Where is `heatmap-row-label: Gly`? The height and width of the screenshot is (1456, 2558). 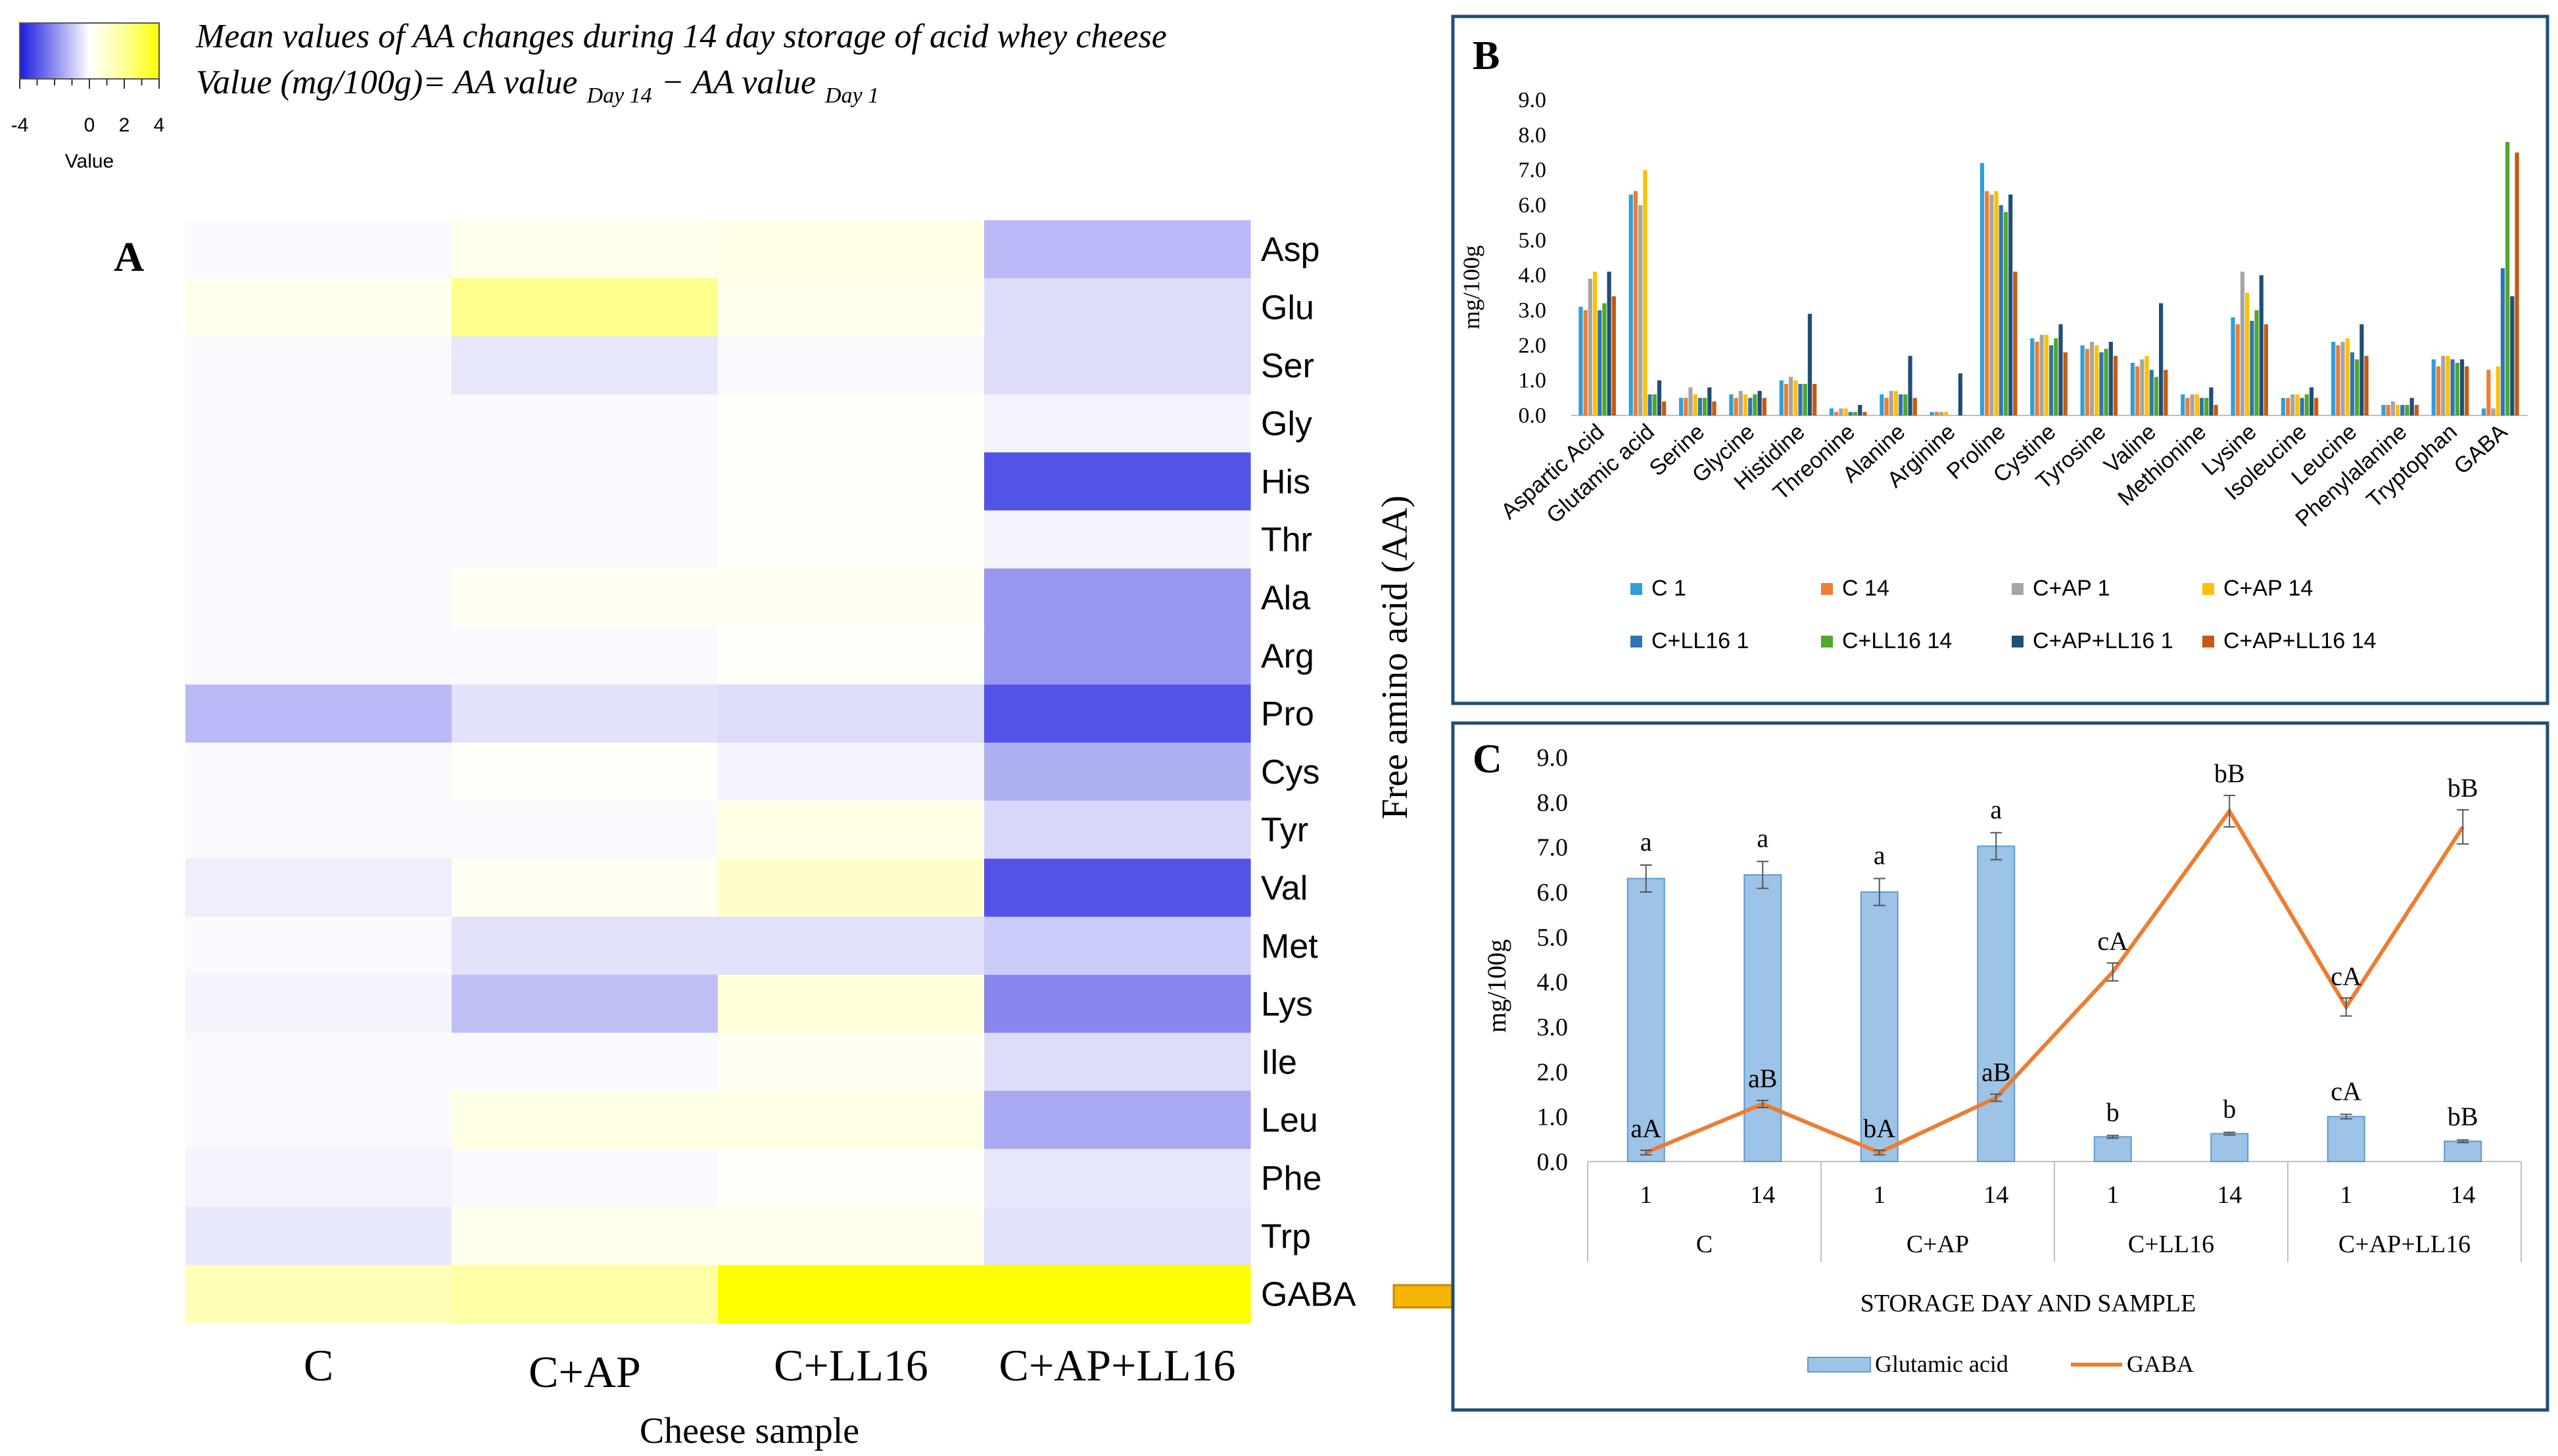
heatmap-row-label: Gly is located at coordinates (1286, 424).